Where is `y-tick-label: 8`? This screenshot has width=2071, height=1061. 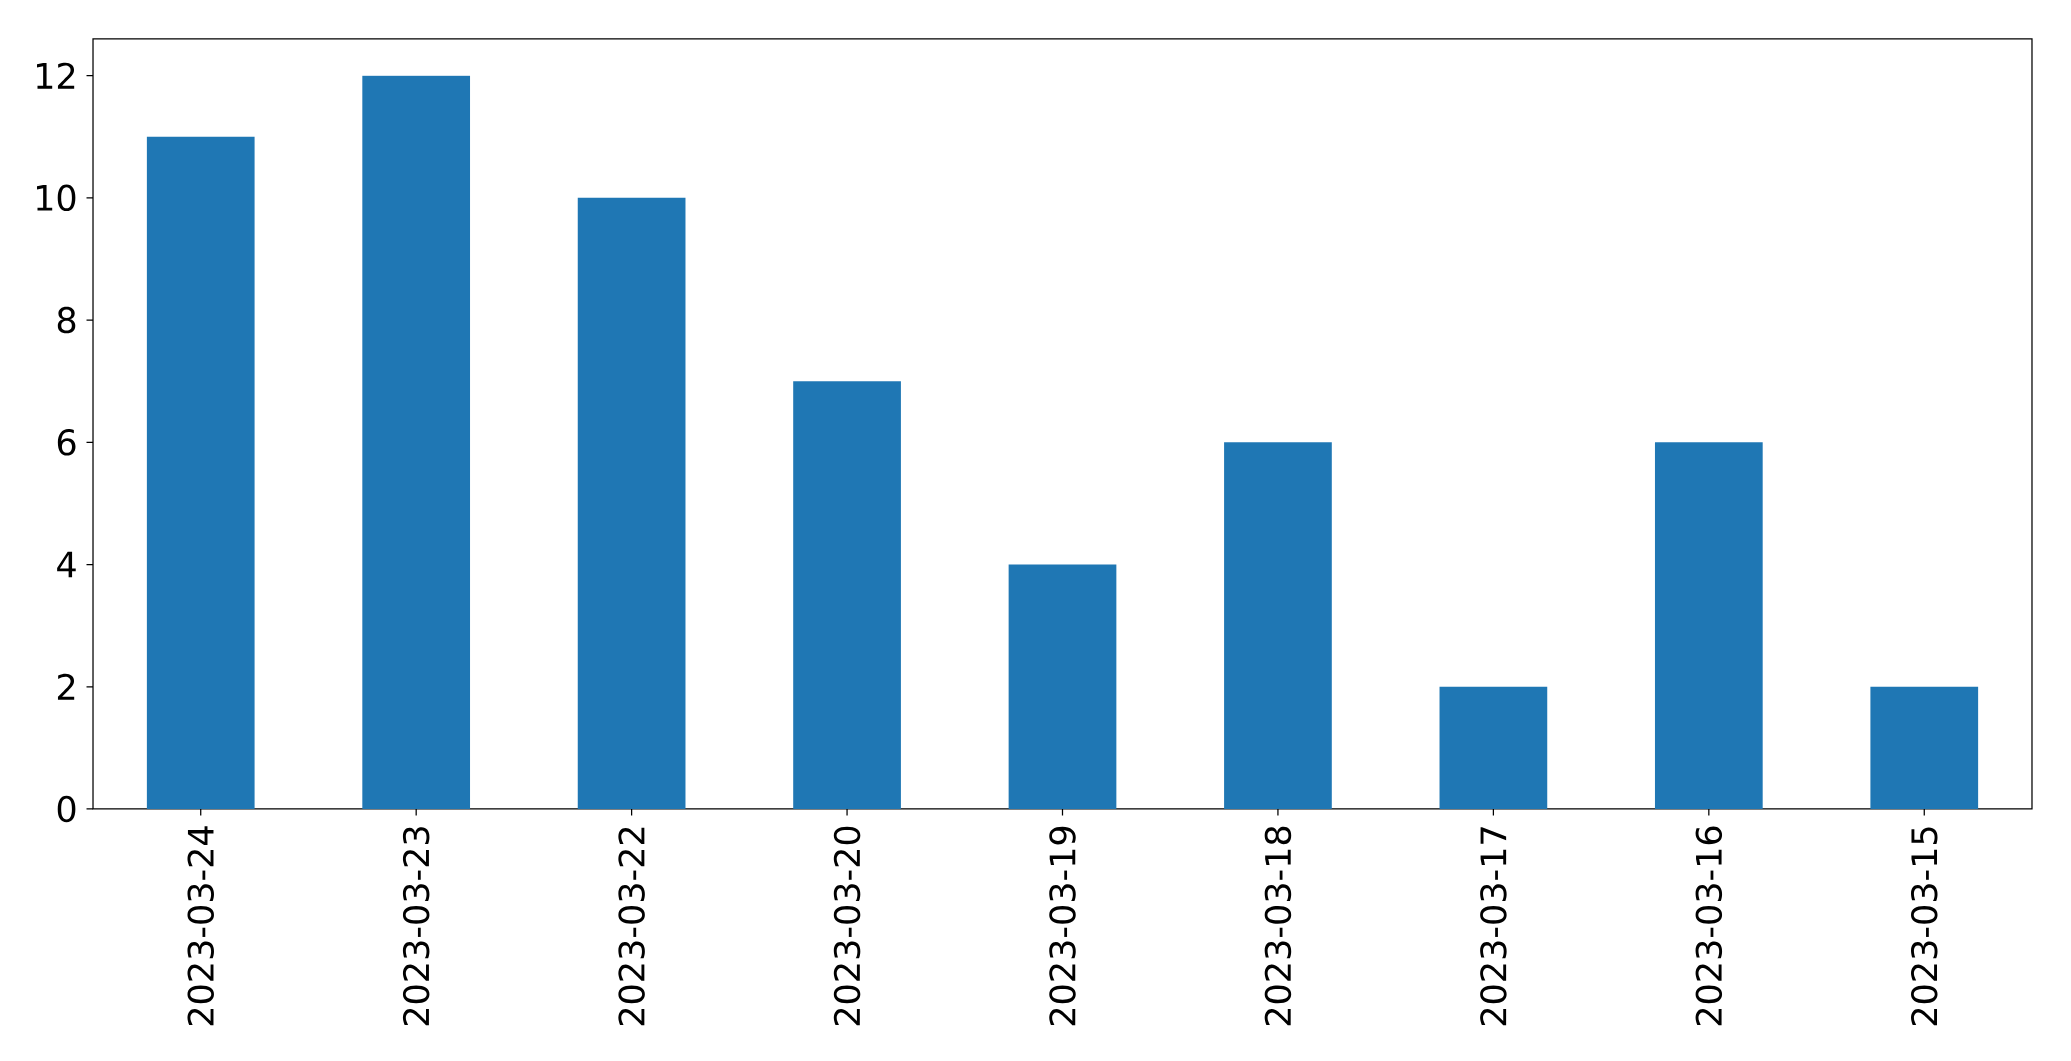 y-tick-label: 8 is located at coordinates (66, 320).